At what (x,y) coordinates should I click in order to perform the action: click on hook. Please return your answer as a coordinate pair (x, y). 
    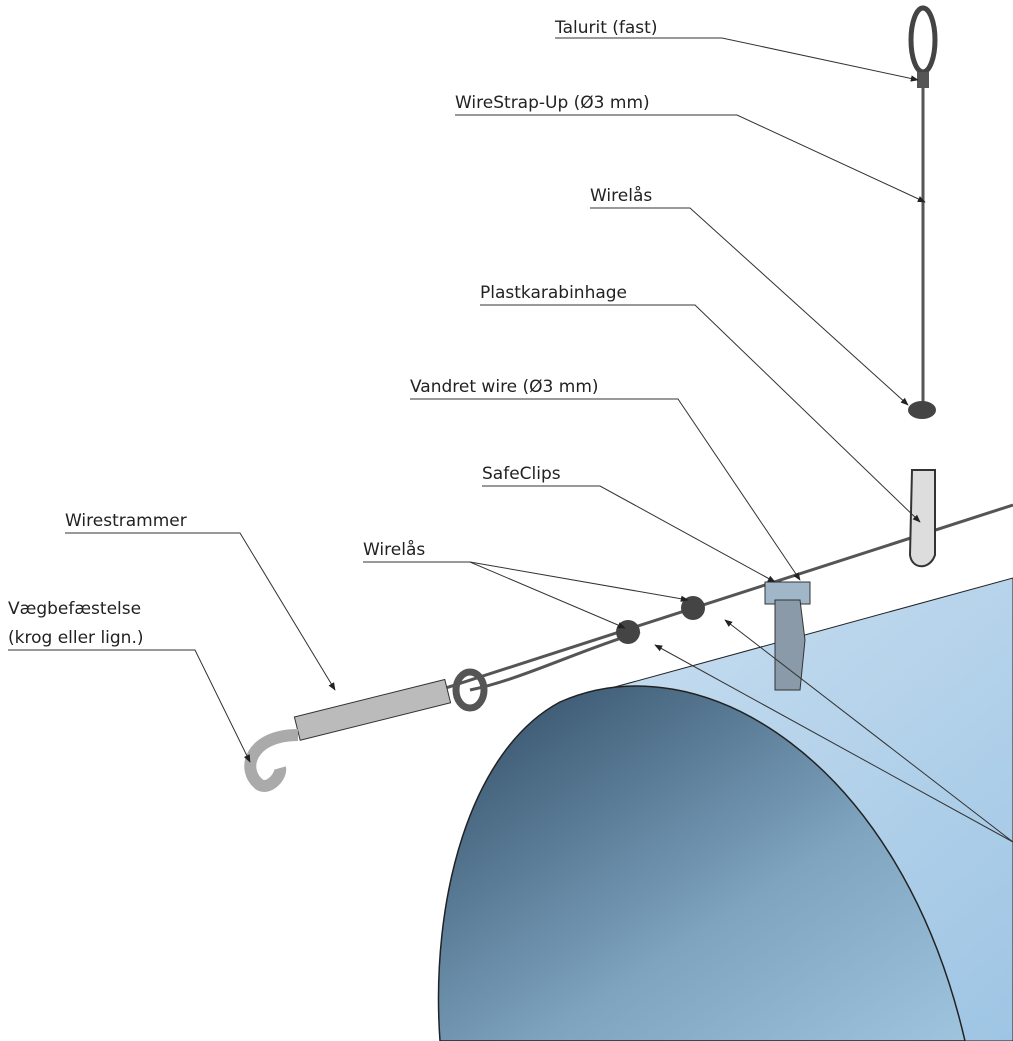
    Looking at the image, I should click on (271, 760).